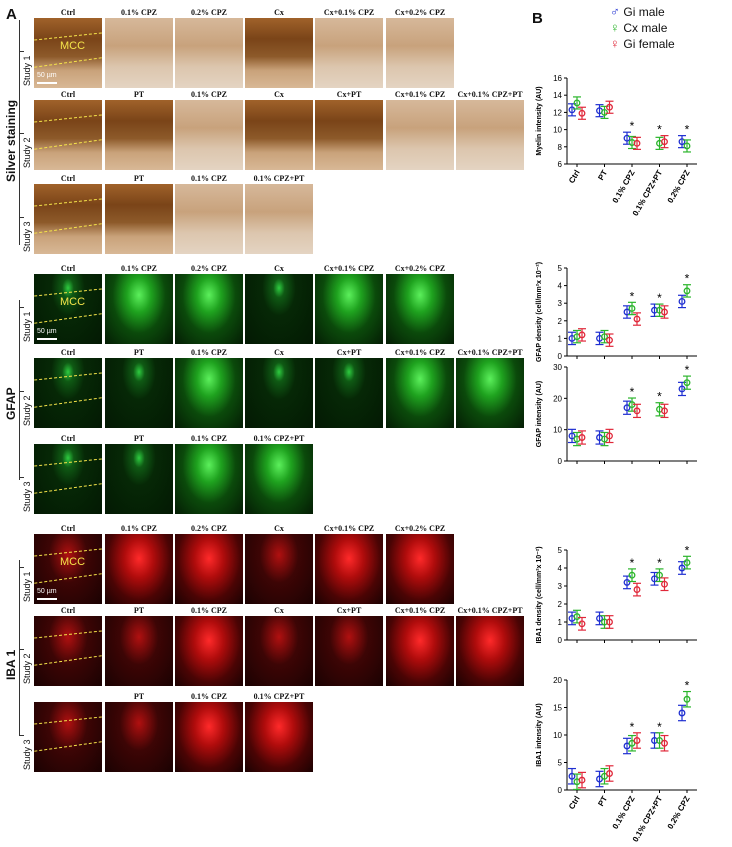 This screenshot has width=732, height=847. I want to click on iba1-condition-label: Cx+PT, so click(349, 610).